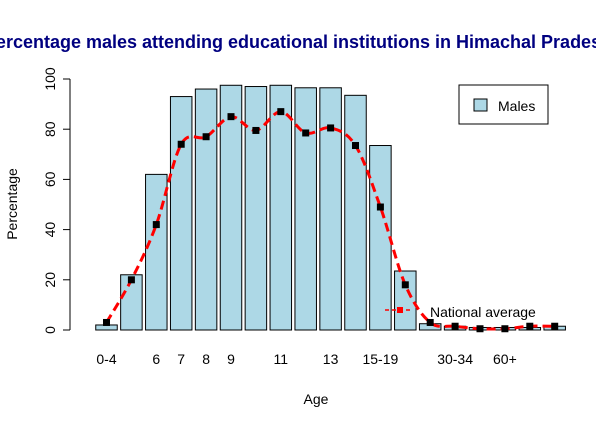 This screenshot has height=433, width=596. Describe the element at coordinates (50, 280) in the screenshot. I see `y-tick-label: 20` at that location.